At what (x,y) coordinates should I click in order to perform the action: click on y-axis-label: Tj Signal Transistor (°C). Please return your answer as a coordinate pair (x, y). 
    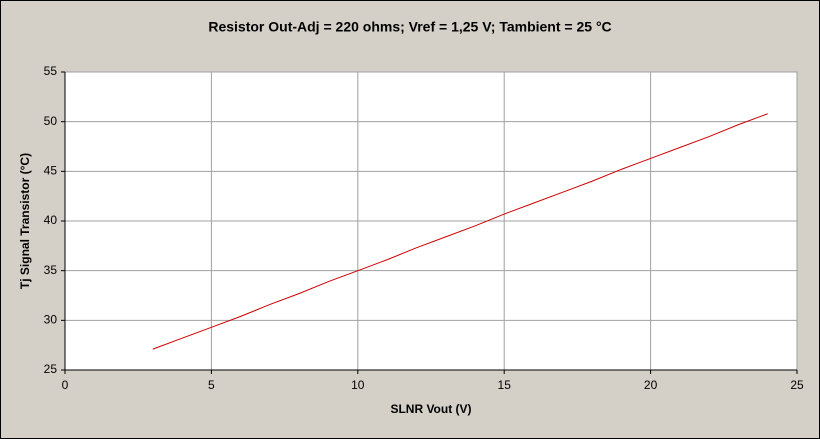
    Looking at the image, I should click on (25, 221).